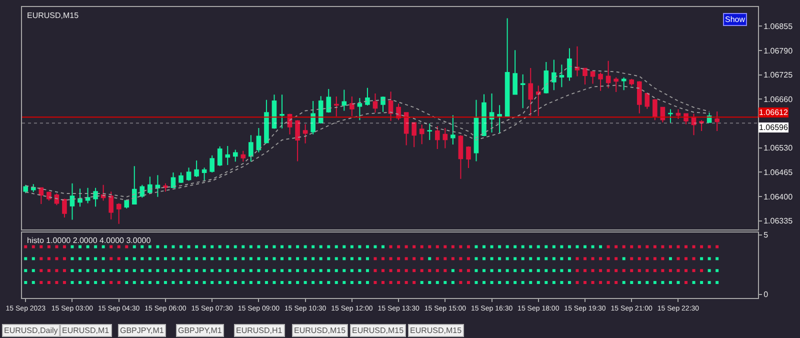 The width and height of the screenshot is (800, 338). Describe the element at coordinates (779, 26) in the screenshot. I see `y-tick-label: 1.06855` at that location.